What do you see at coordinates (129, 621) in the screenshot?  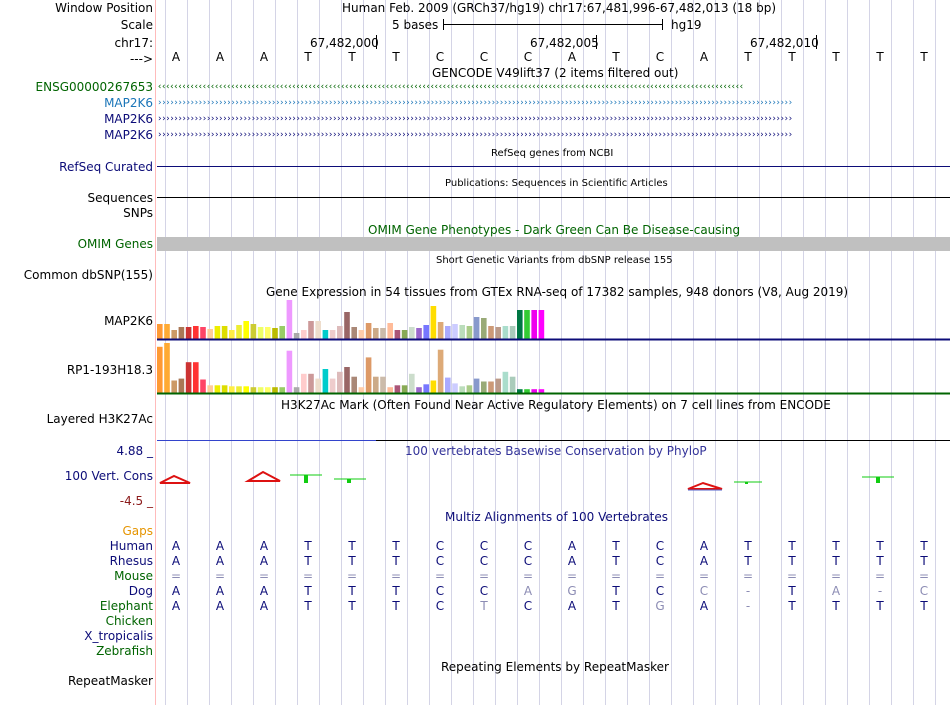 I see `species-label: Chicken` at bounding box center [129, 621].